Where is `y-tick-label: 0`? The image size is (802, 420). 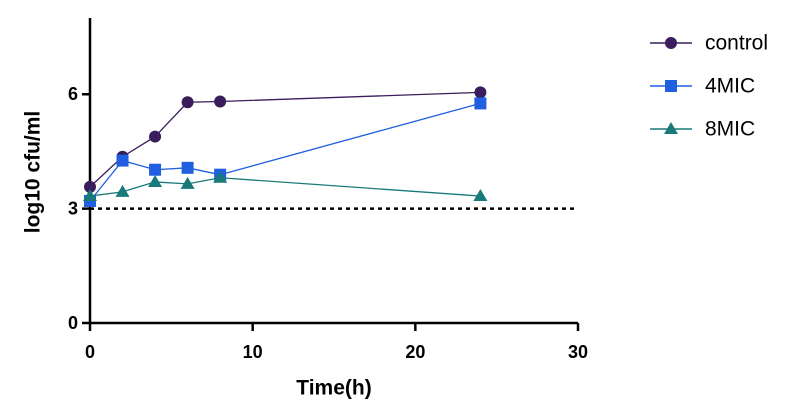
y-tick-label: 0 is located at coordinates (73, 323).